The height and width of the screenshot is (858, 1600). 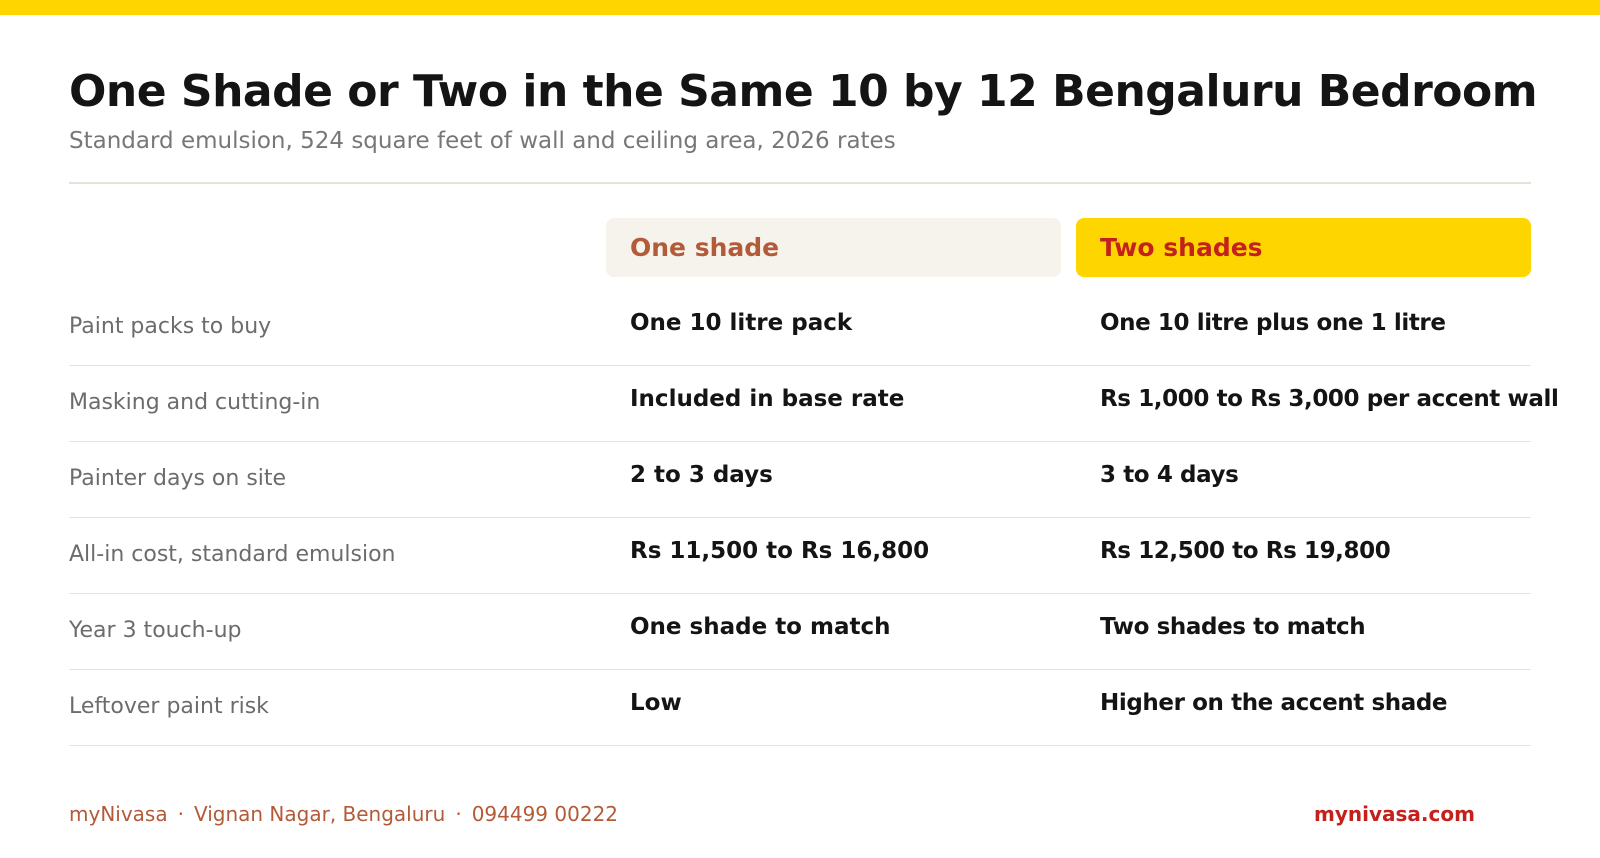 What do you see at coordinates (170, 326) in the screenshot?
I see `row-label: Paint packs to buy` at bounding box center [170, 326].